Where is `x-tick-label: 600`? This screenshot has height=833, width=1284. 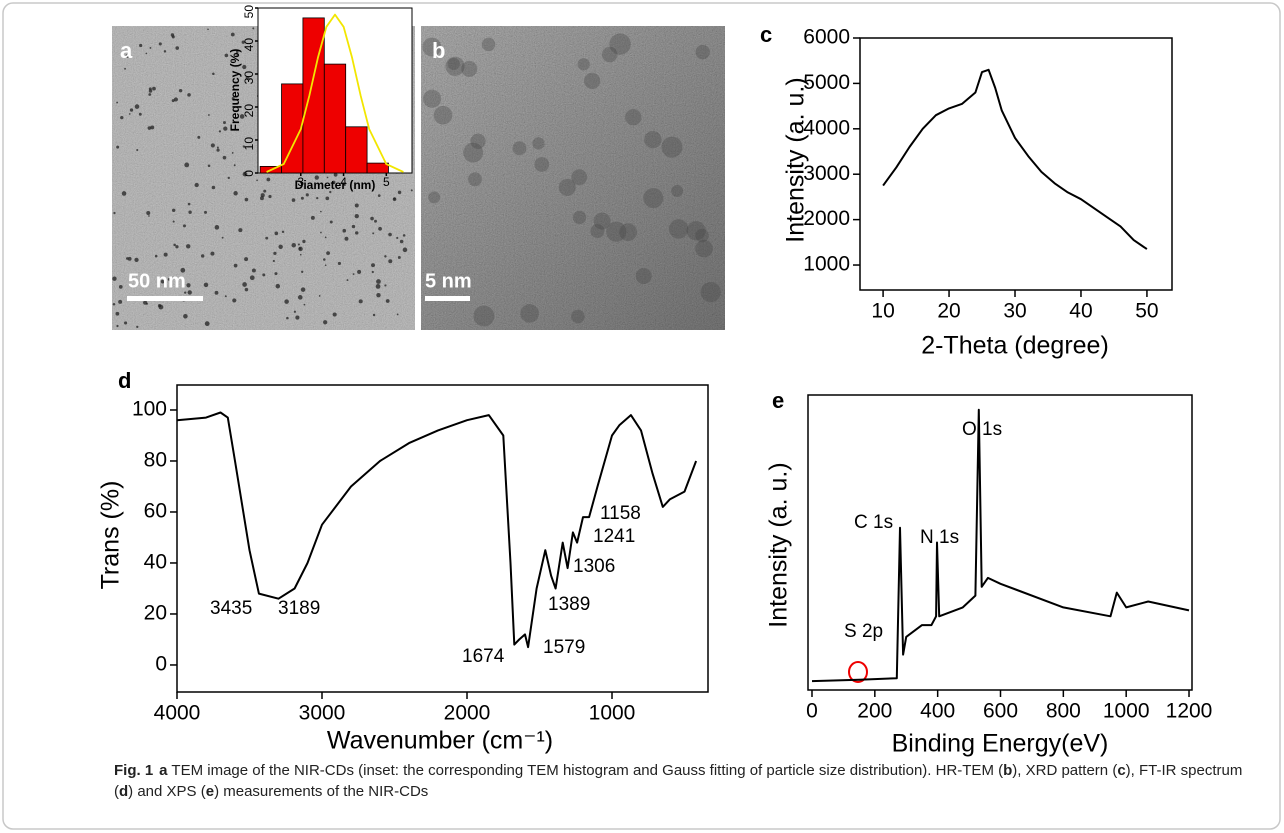
x-tick-label: 600 is located at coordinates (1000, 711).